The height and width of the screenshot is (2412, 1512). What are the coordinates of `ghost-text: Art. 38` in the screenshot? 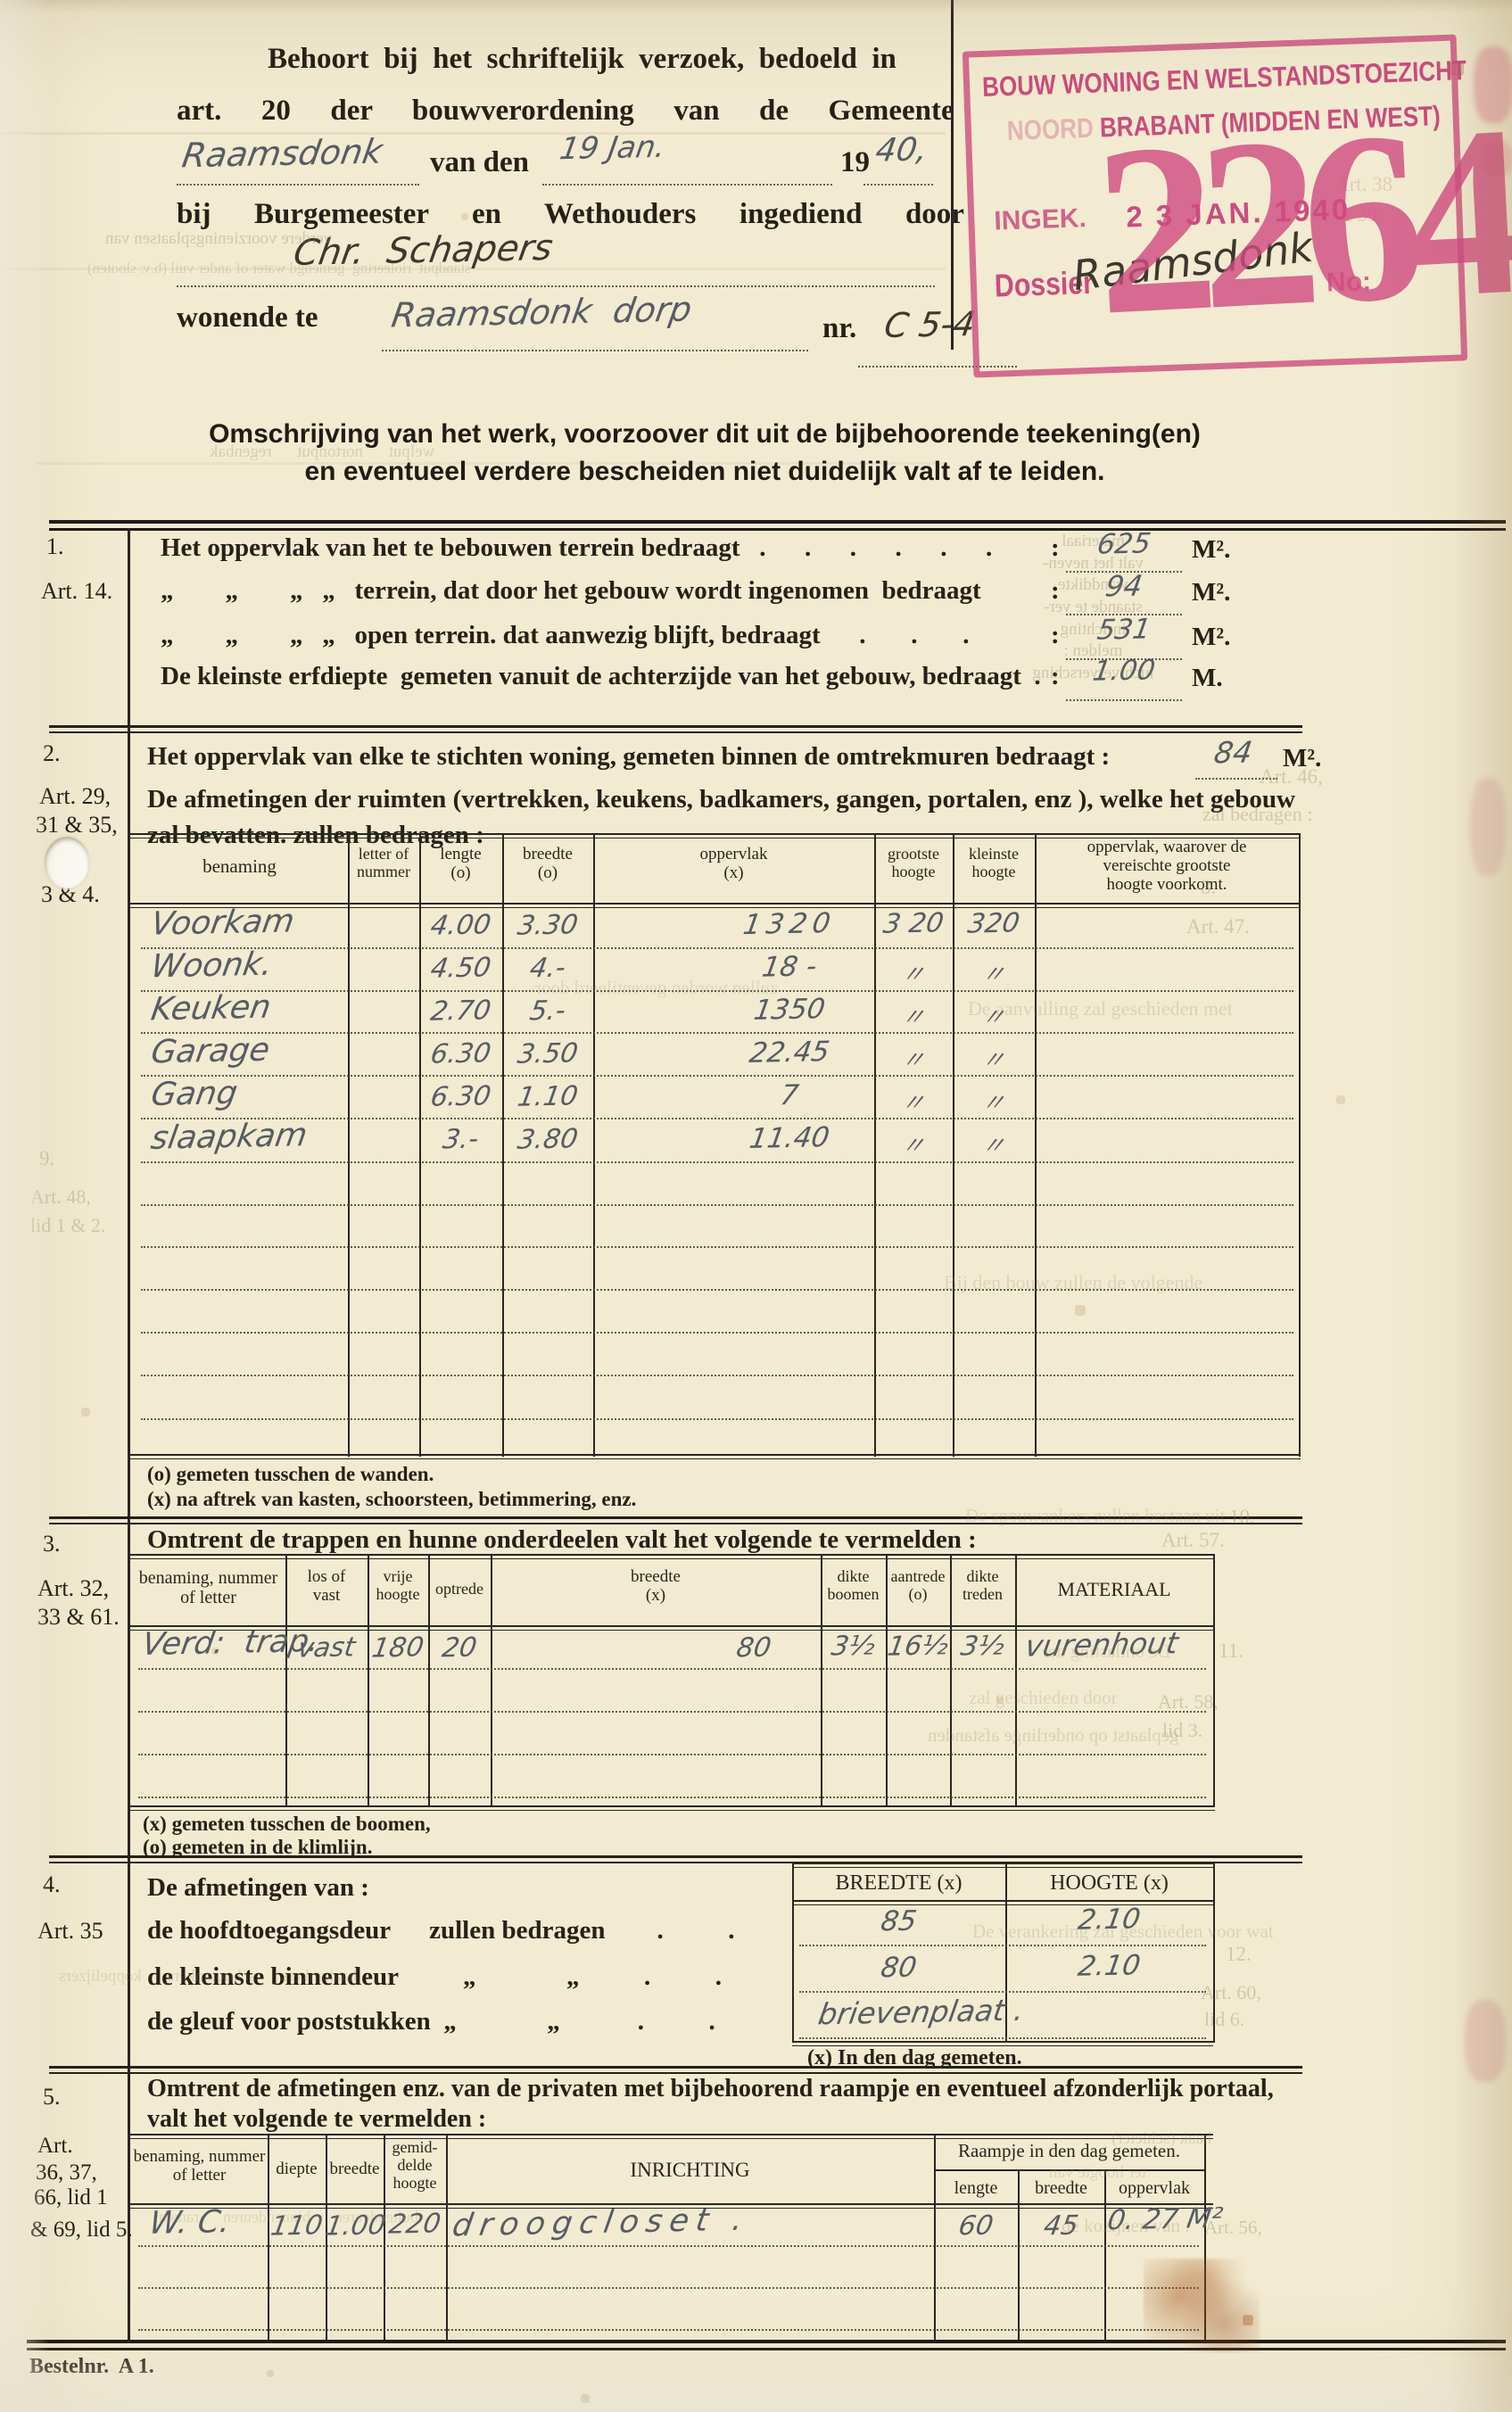 It's located at (1363, 184).